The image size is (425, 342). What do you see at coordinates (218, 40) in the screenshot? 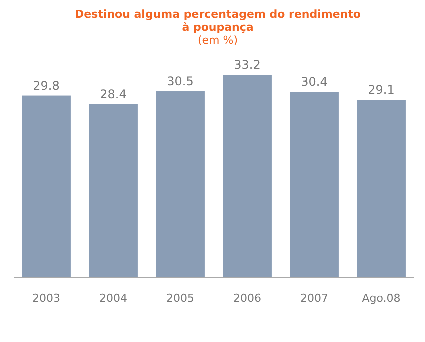
I see `chart-subtitle: (em %)` at bounding box center [218, 40].